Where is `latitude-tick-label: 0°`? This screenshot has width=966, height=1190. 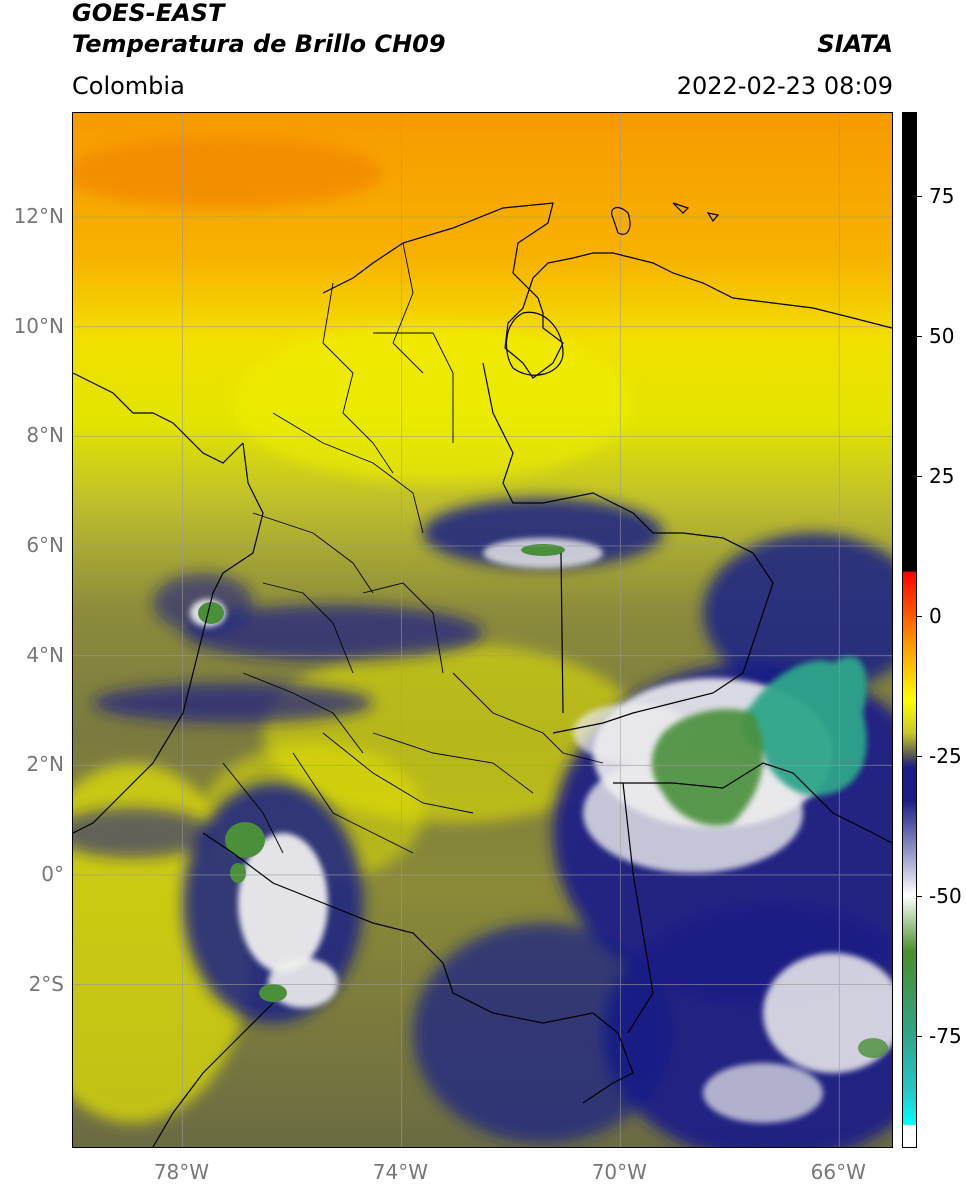
latitude-tick-label: 0° is located at coordinates (52, 873).